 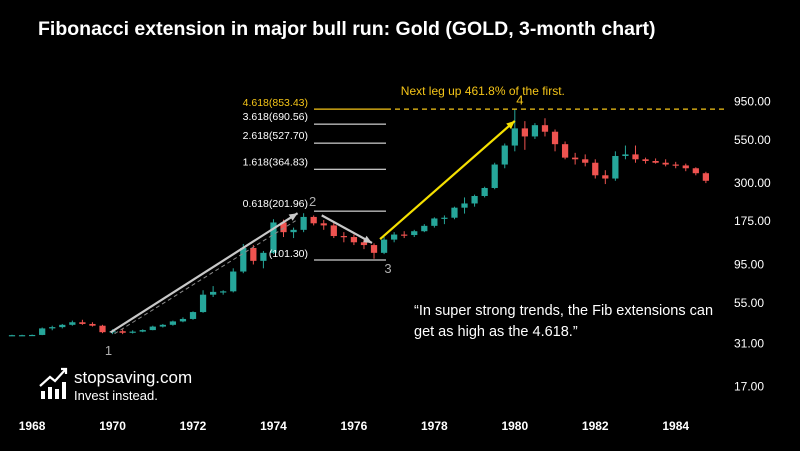 I want to click on bar-chart-logo-icon, so click(x=53, y=383).